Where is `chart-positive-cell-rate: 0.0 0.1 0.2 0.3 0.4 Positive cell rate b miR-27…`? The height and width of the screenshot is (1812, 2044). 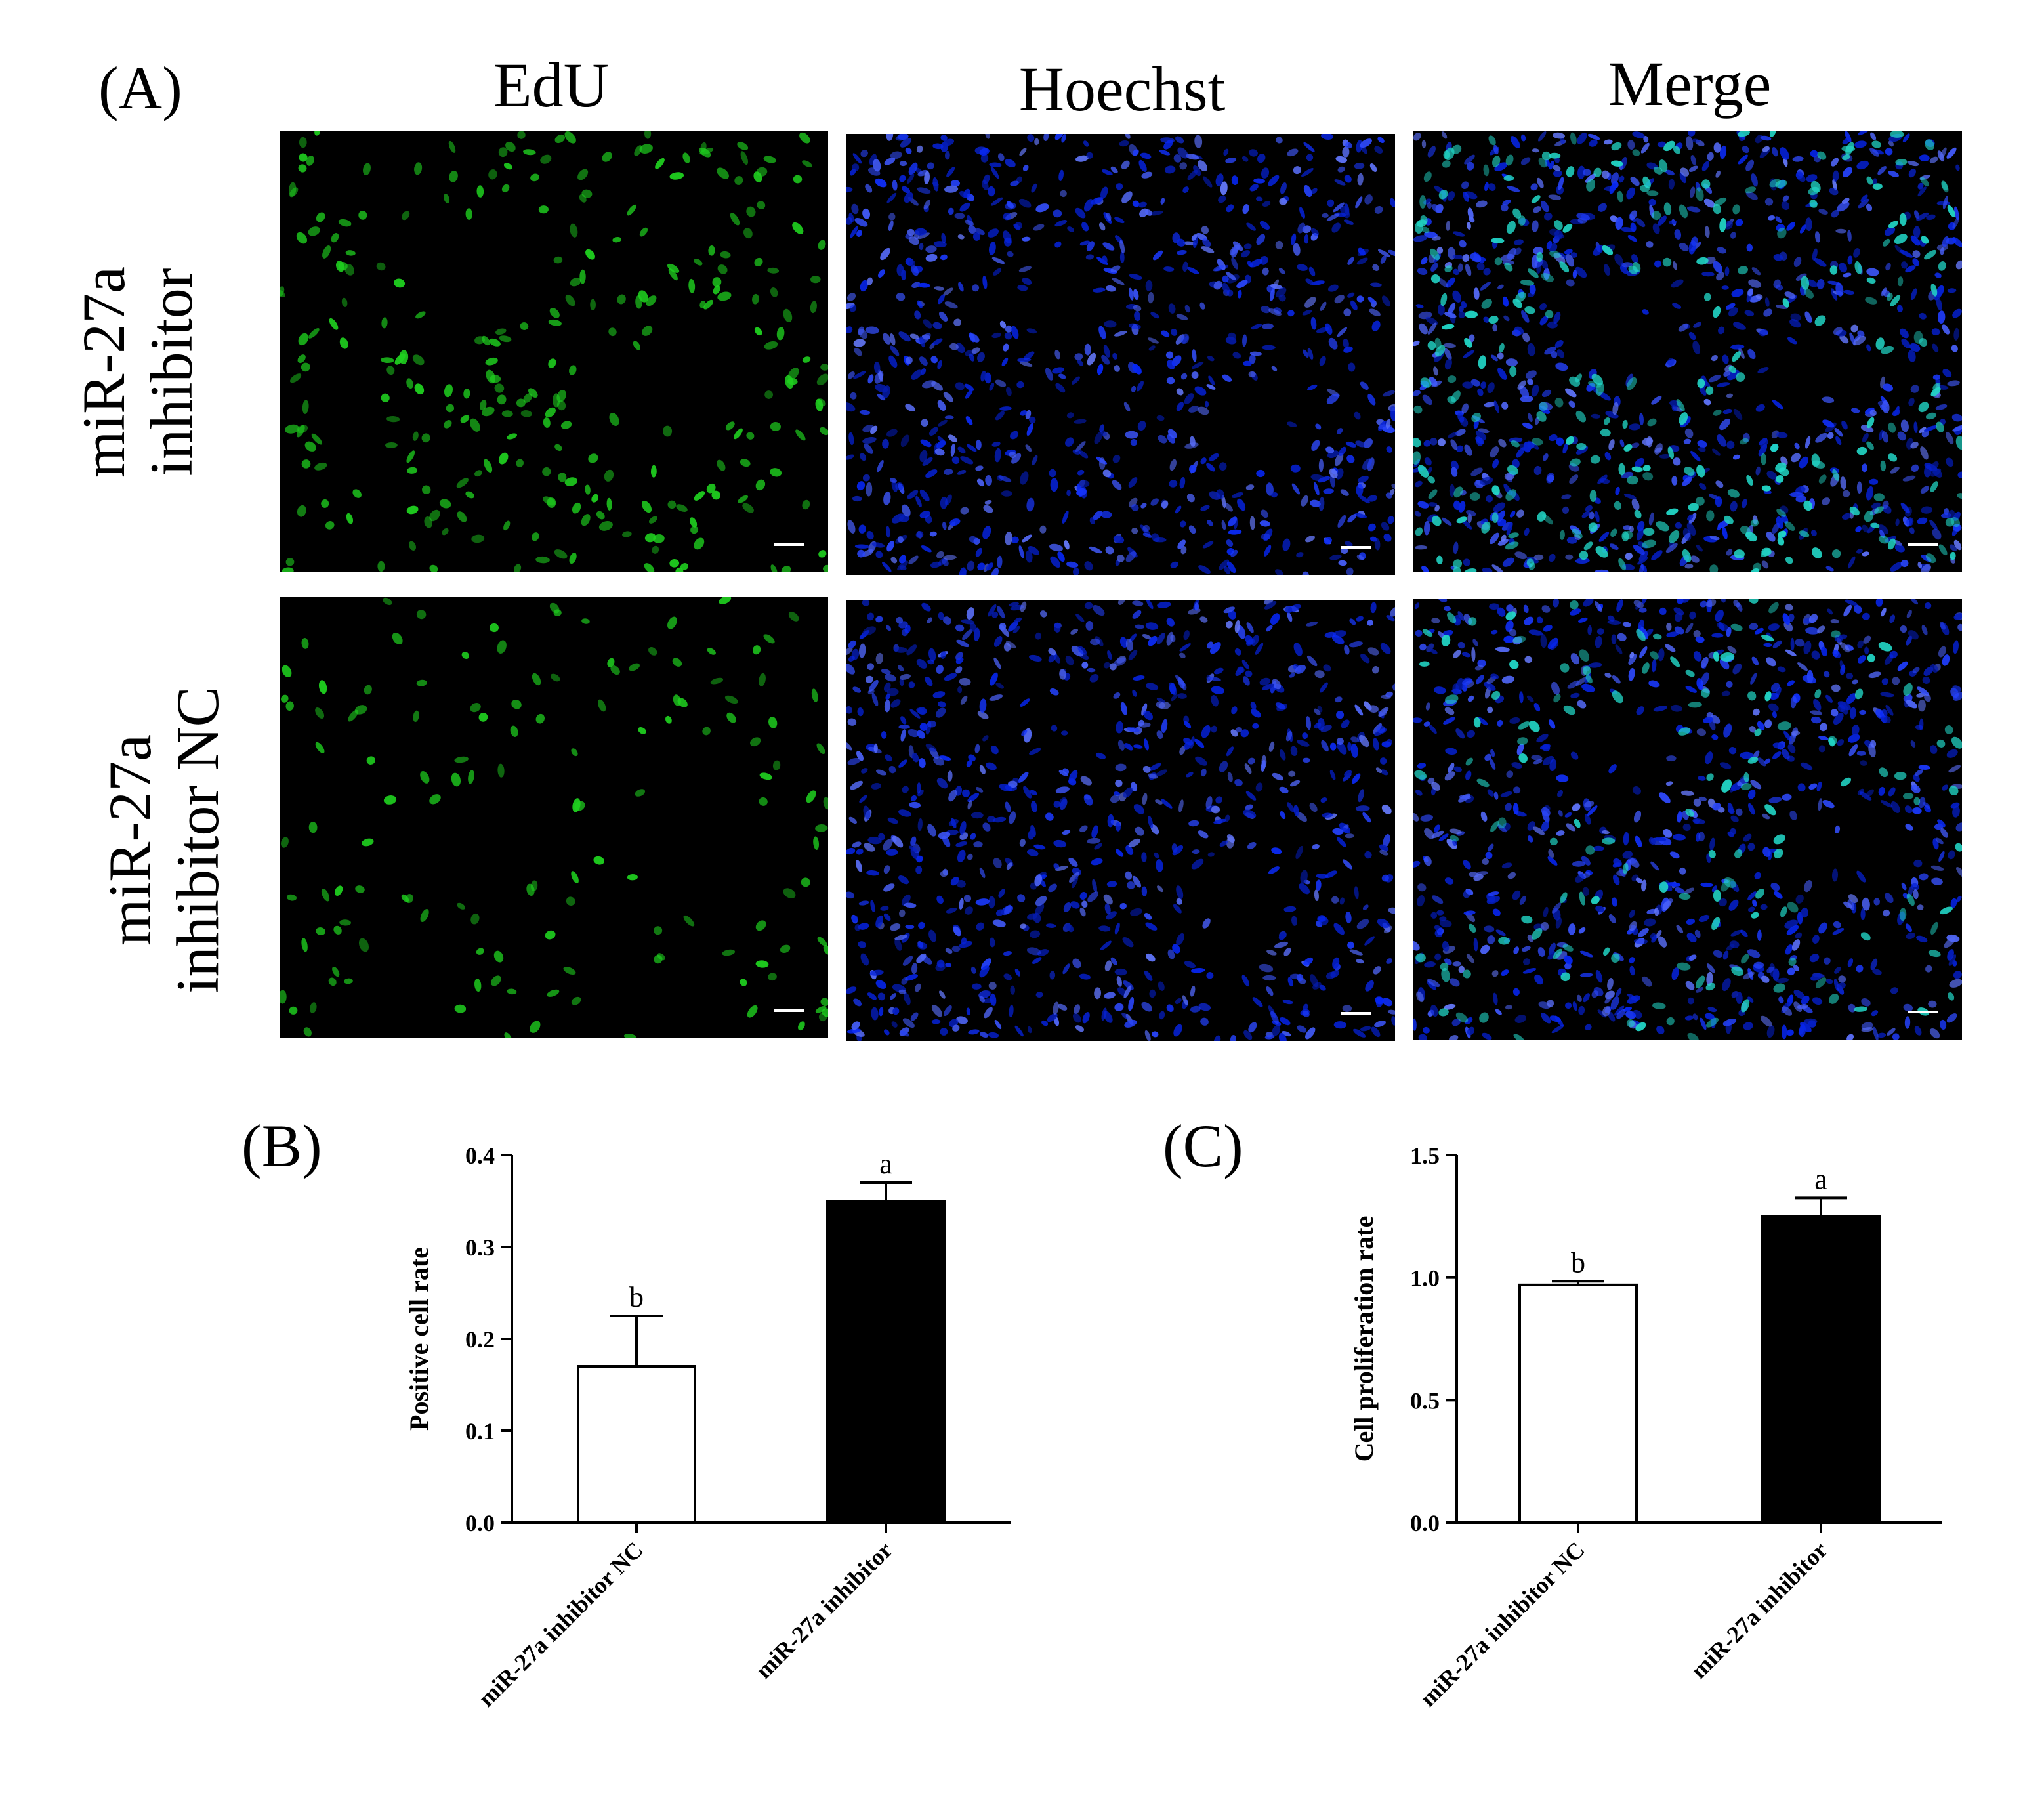 chart-positive-cell-rate: 0.0 0.1 0.2 0.3 0.4 Positive cell rate b miR-27… is located at coordinates (702, 1444).